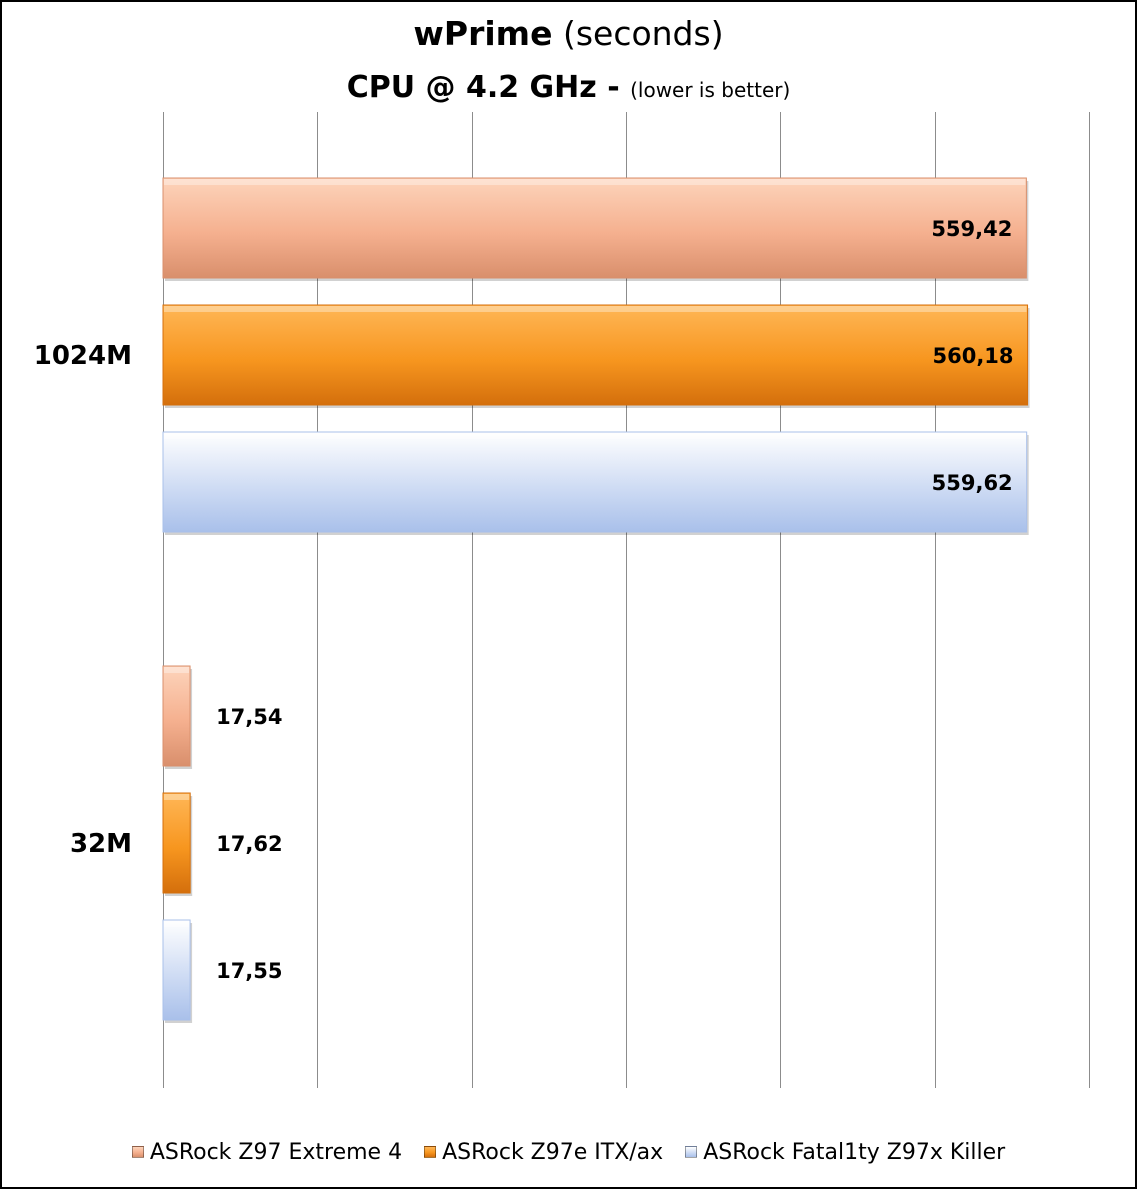 The width and height of the screenshot is (1137, 1189). I want to click on data-label: 559,62, so click(972, 483).